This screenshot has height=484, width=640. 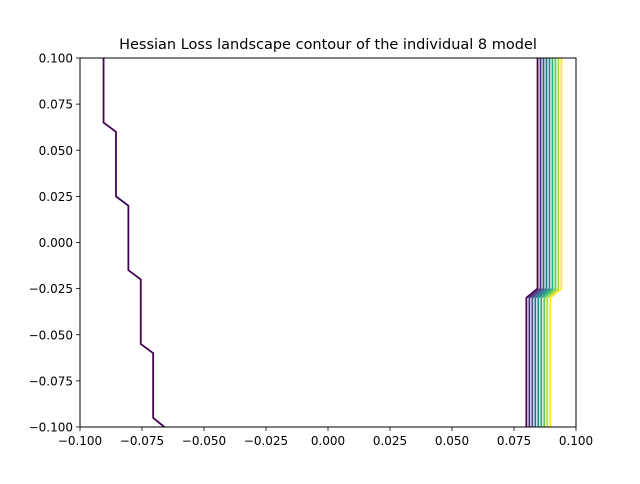 What do you see at coordinates (56, 59) in the screenshot?
I see `y-tick-label: 0.100` at bounding box center [56, 59].